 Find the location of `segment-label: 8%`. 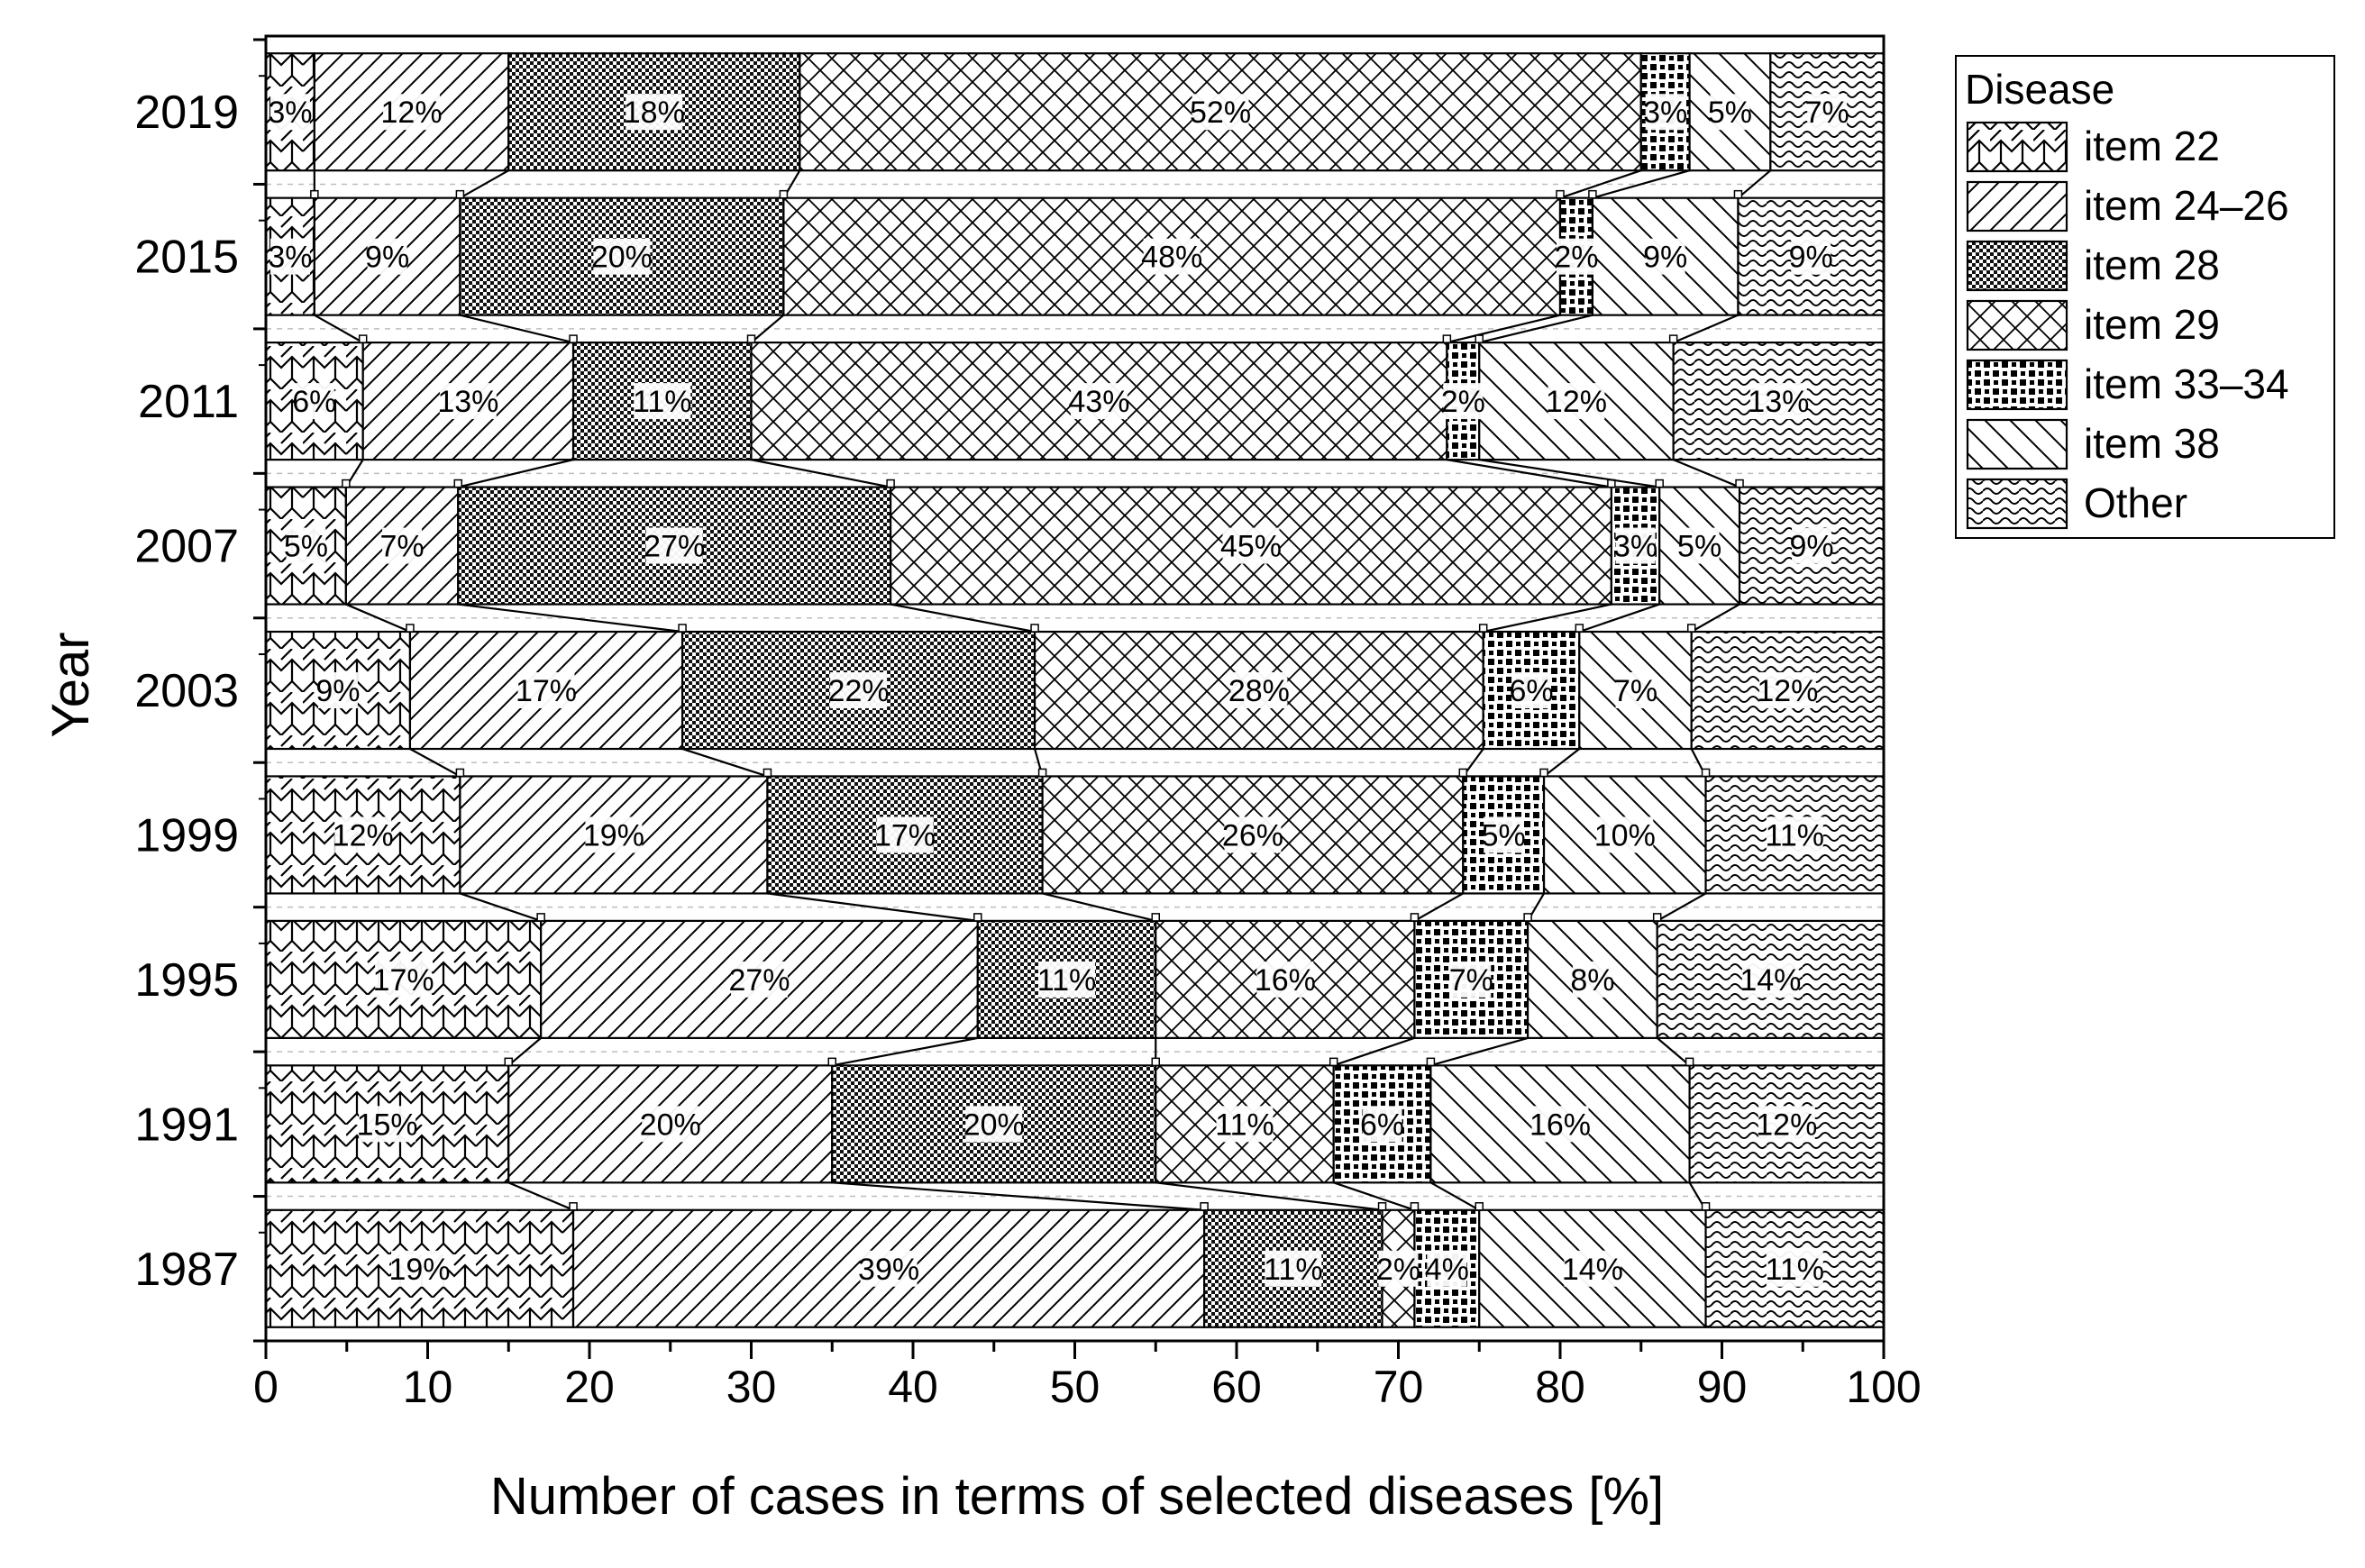

segment-label: 8% is located at coordinates (1592, 980).